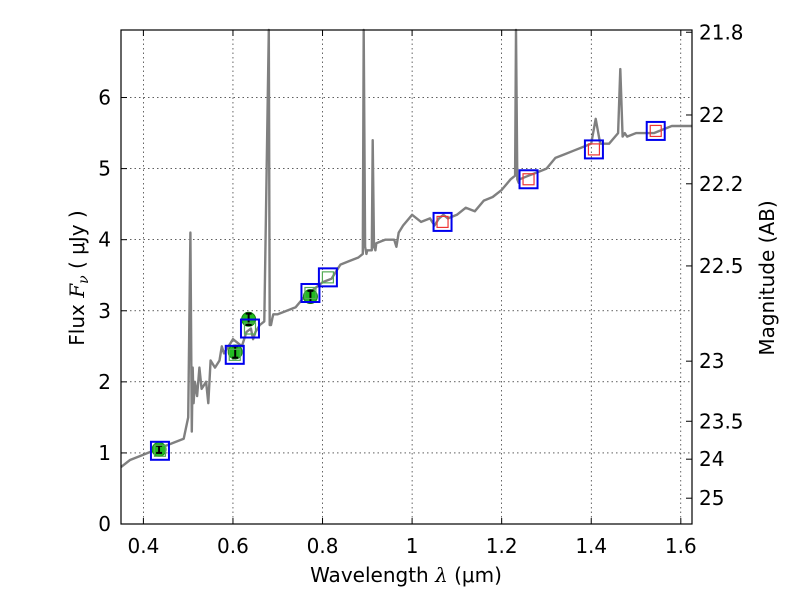 This screenshot has height=600, width=800. I want to click on y2-tick-label: 22, so click(711, 115).